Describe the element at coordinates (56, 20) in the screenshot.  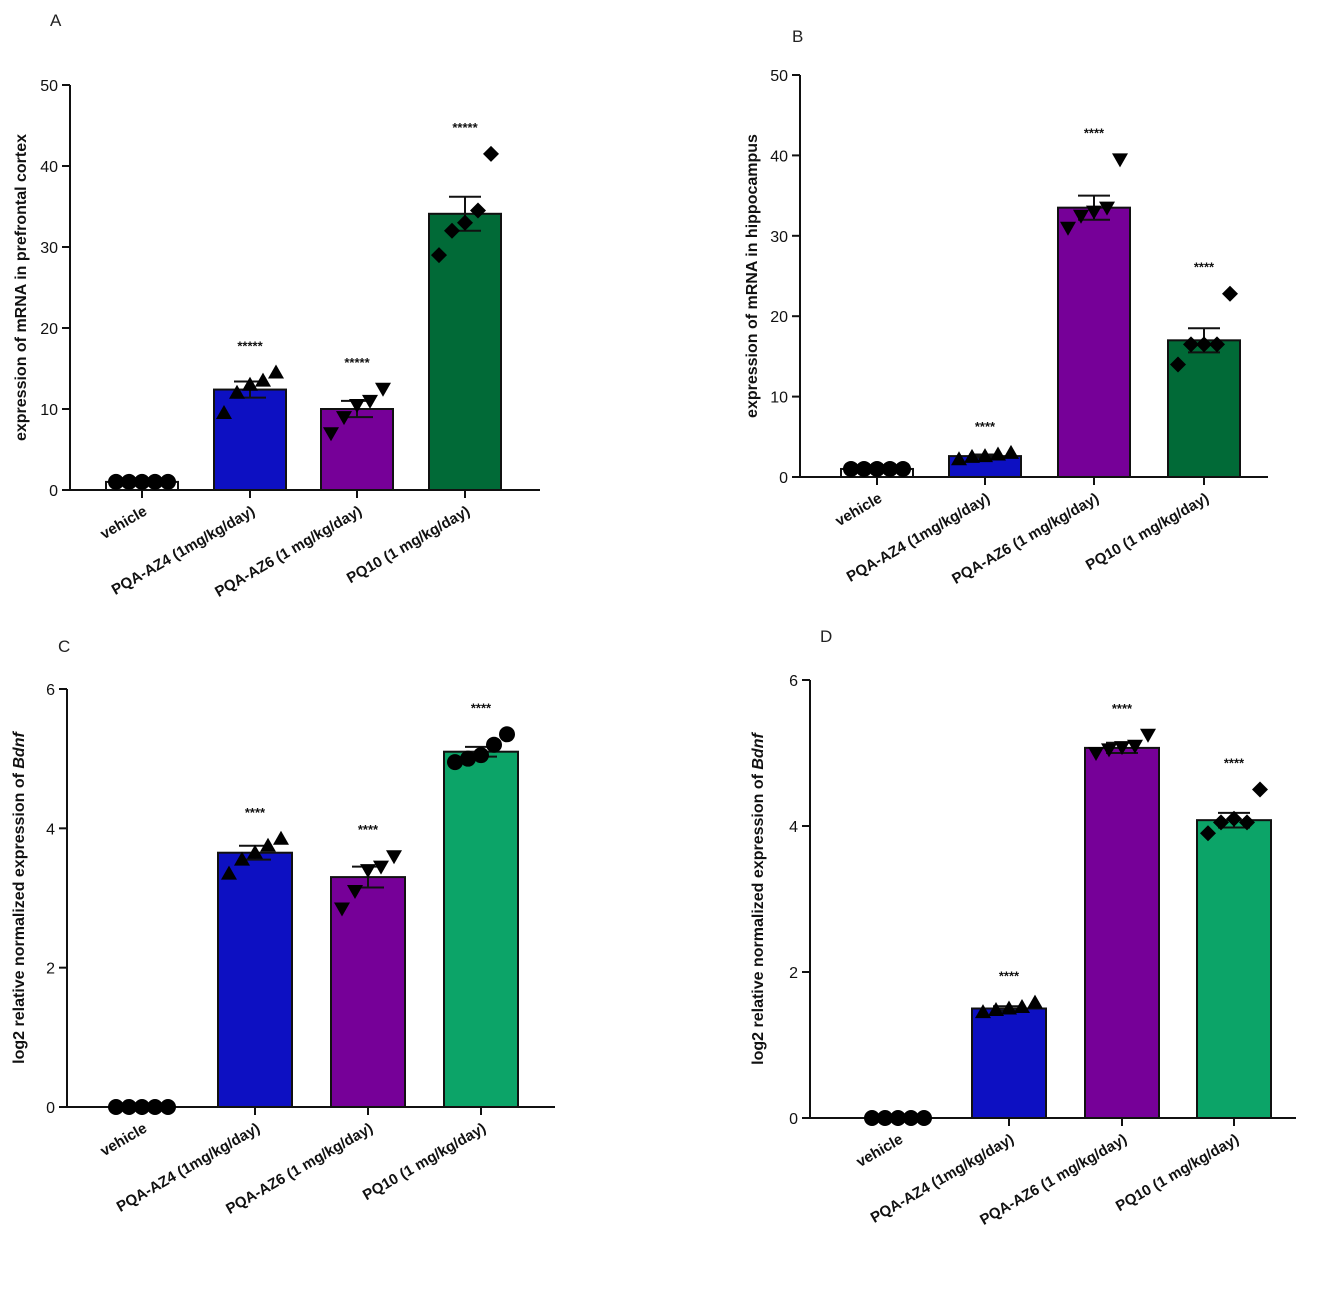
I see `panel-letter: A` at that location.